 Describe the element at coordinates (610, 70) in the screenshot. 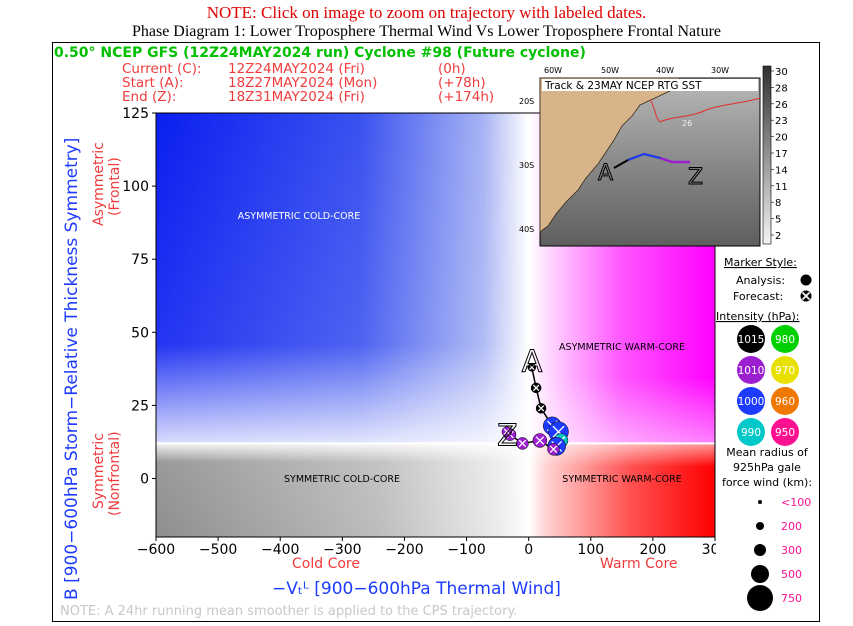

I see `map-lon-50w: 50W` at that location.